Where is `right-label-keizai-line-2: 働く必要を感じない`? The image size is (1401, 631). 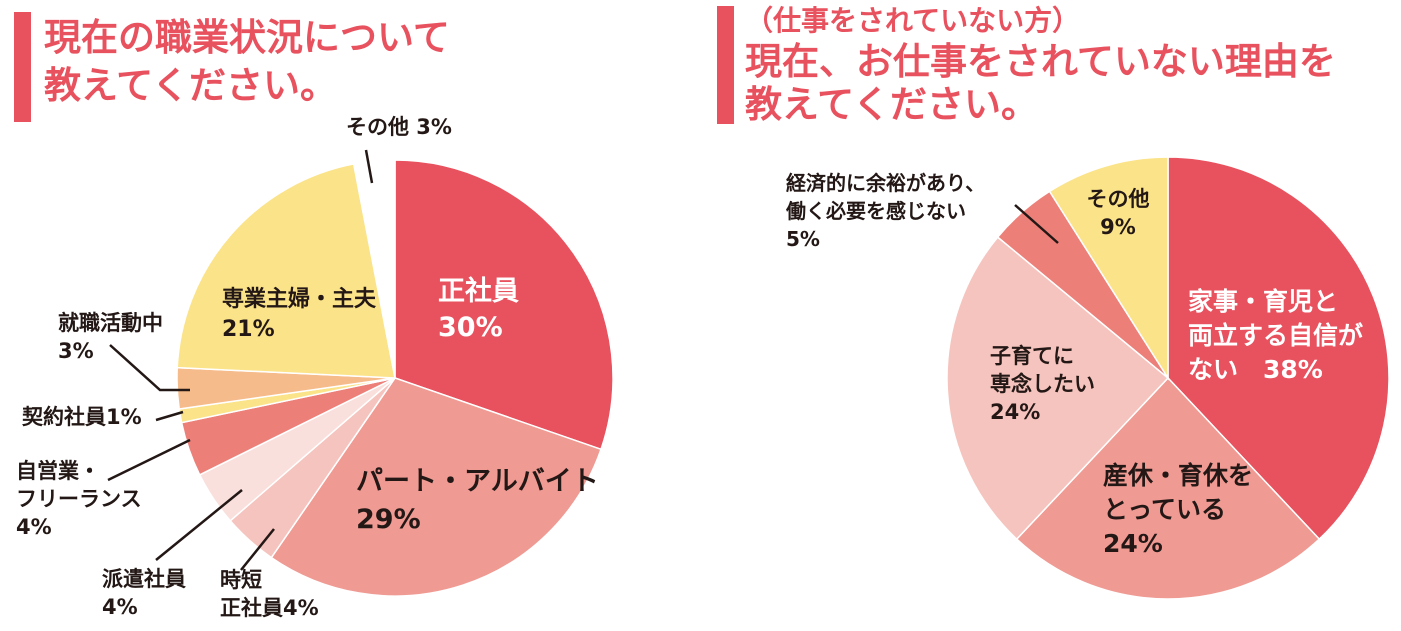
right-label-keizai-line-2: 働く必要を感じない is located at coordinates (875, 211).